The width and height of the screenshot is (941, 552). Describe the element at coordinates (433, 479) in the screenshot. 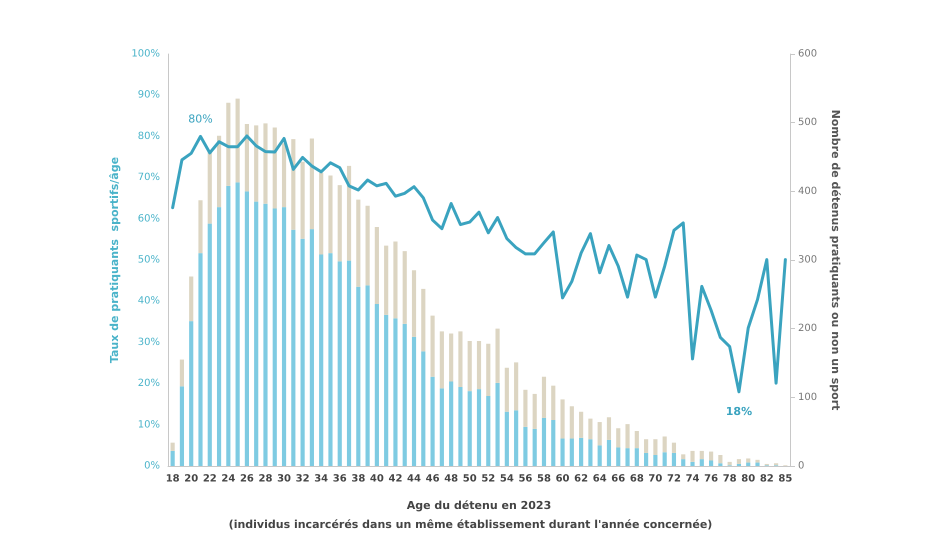

I see `x-tick-label: 46` at that location.